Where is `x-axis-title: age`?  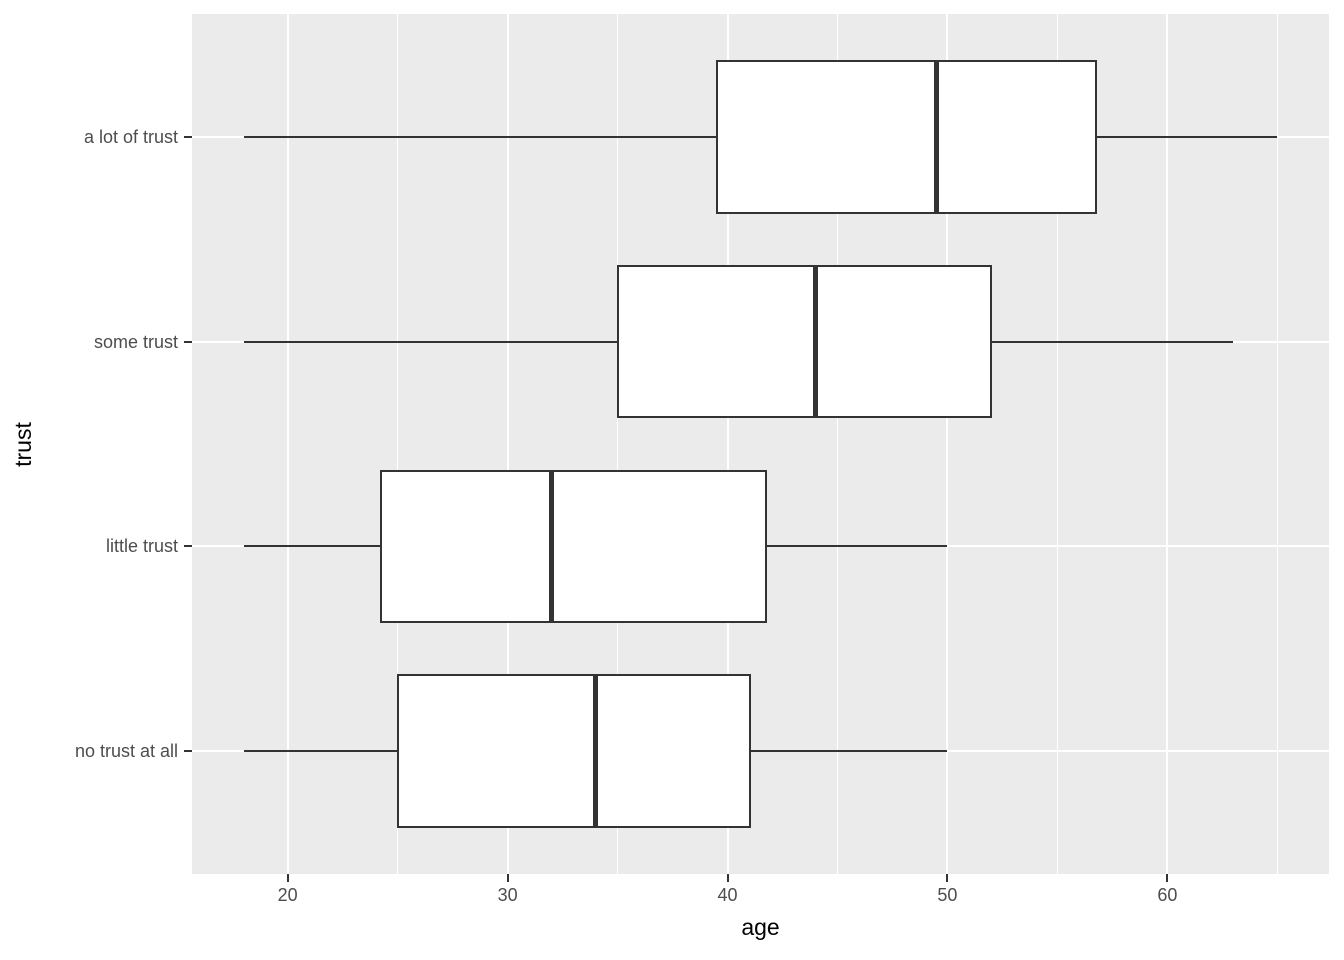 x-axis-title: age is located at coordinates (760, 927).